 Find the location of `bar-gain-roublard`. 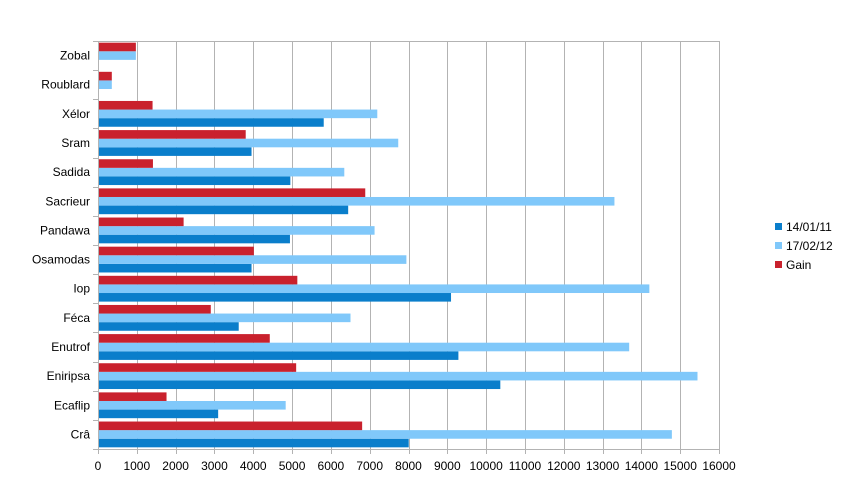

bar-gain-roublard is located at coordinates (105, 76).